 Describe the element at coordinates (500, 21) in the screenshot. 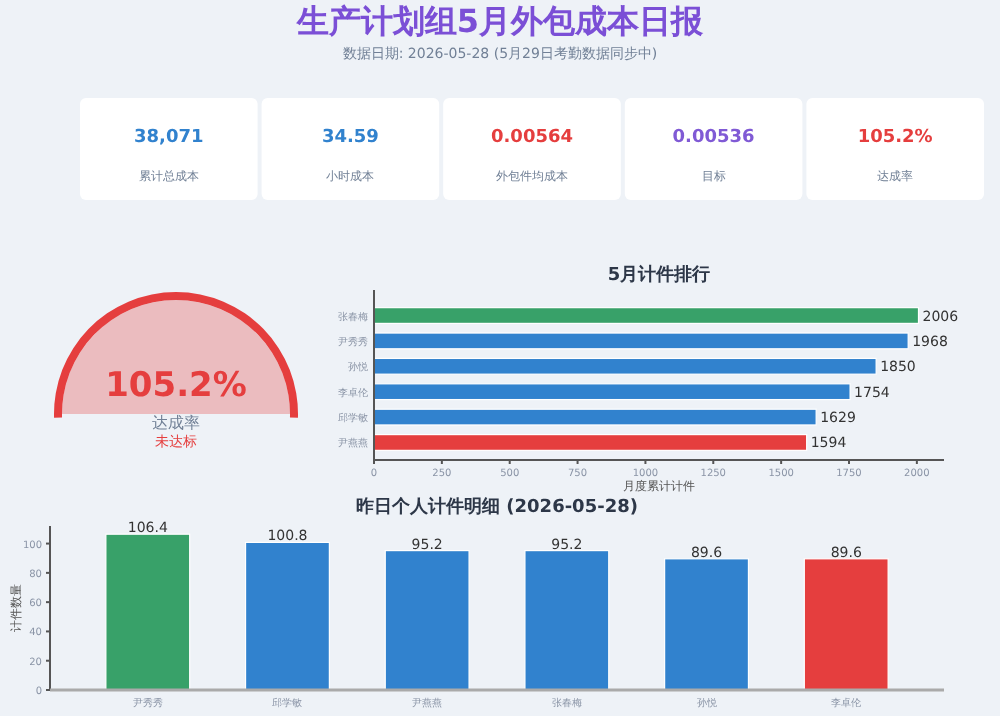

I see `text: 生产计划组5月外包成本日报` at that location.